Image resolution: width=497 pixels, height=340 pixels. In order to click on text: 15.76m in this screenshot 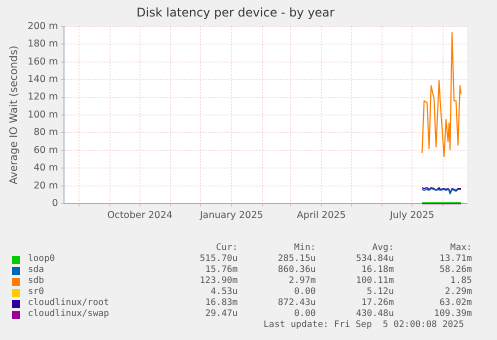, I will do `click(221, 270)`.